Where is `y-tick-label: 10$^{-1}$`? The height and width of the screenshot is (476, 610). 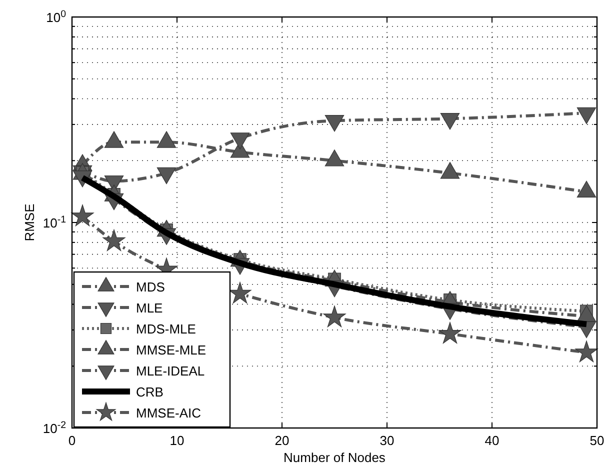
y-tick-label: 10$^{-1}$ is located at coordinates (54, 222).